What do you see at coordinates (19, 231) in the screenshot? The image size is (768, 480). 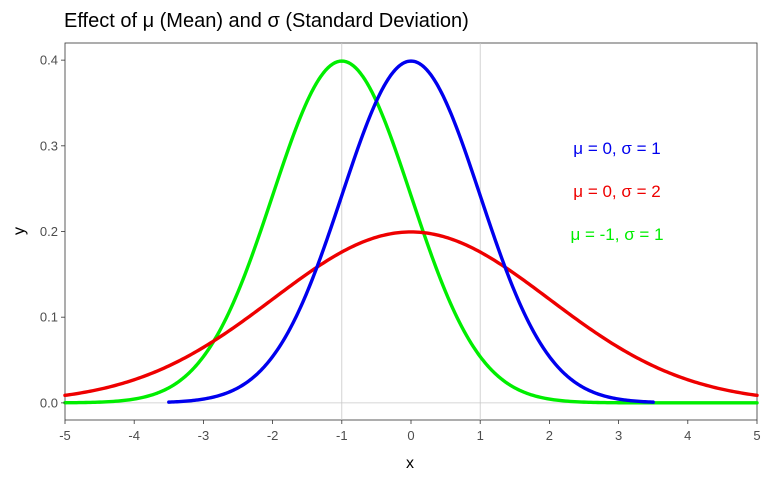 I see `y-axis-title: y` at bounding box center [19, 231].